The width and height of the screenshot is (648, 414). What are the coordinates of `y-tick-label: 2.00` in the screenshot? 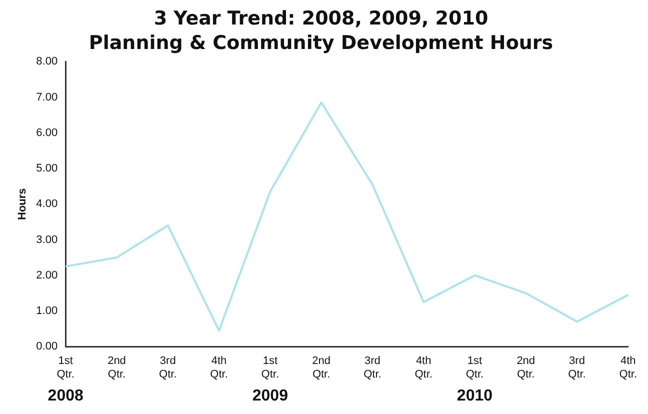 It's located at (47, 275).